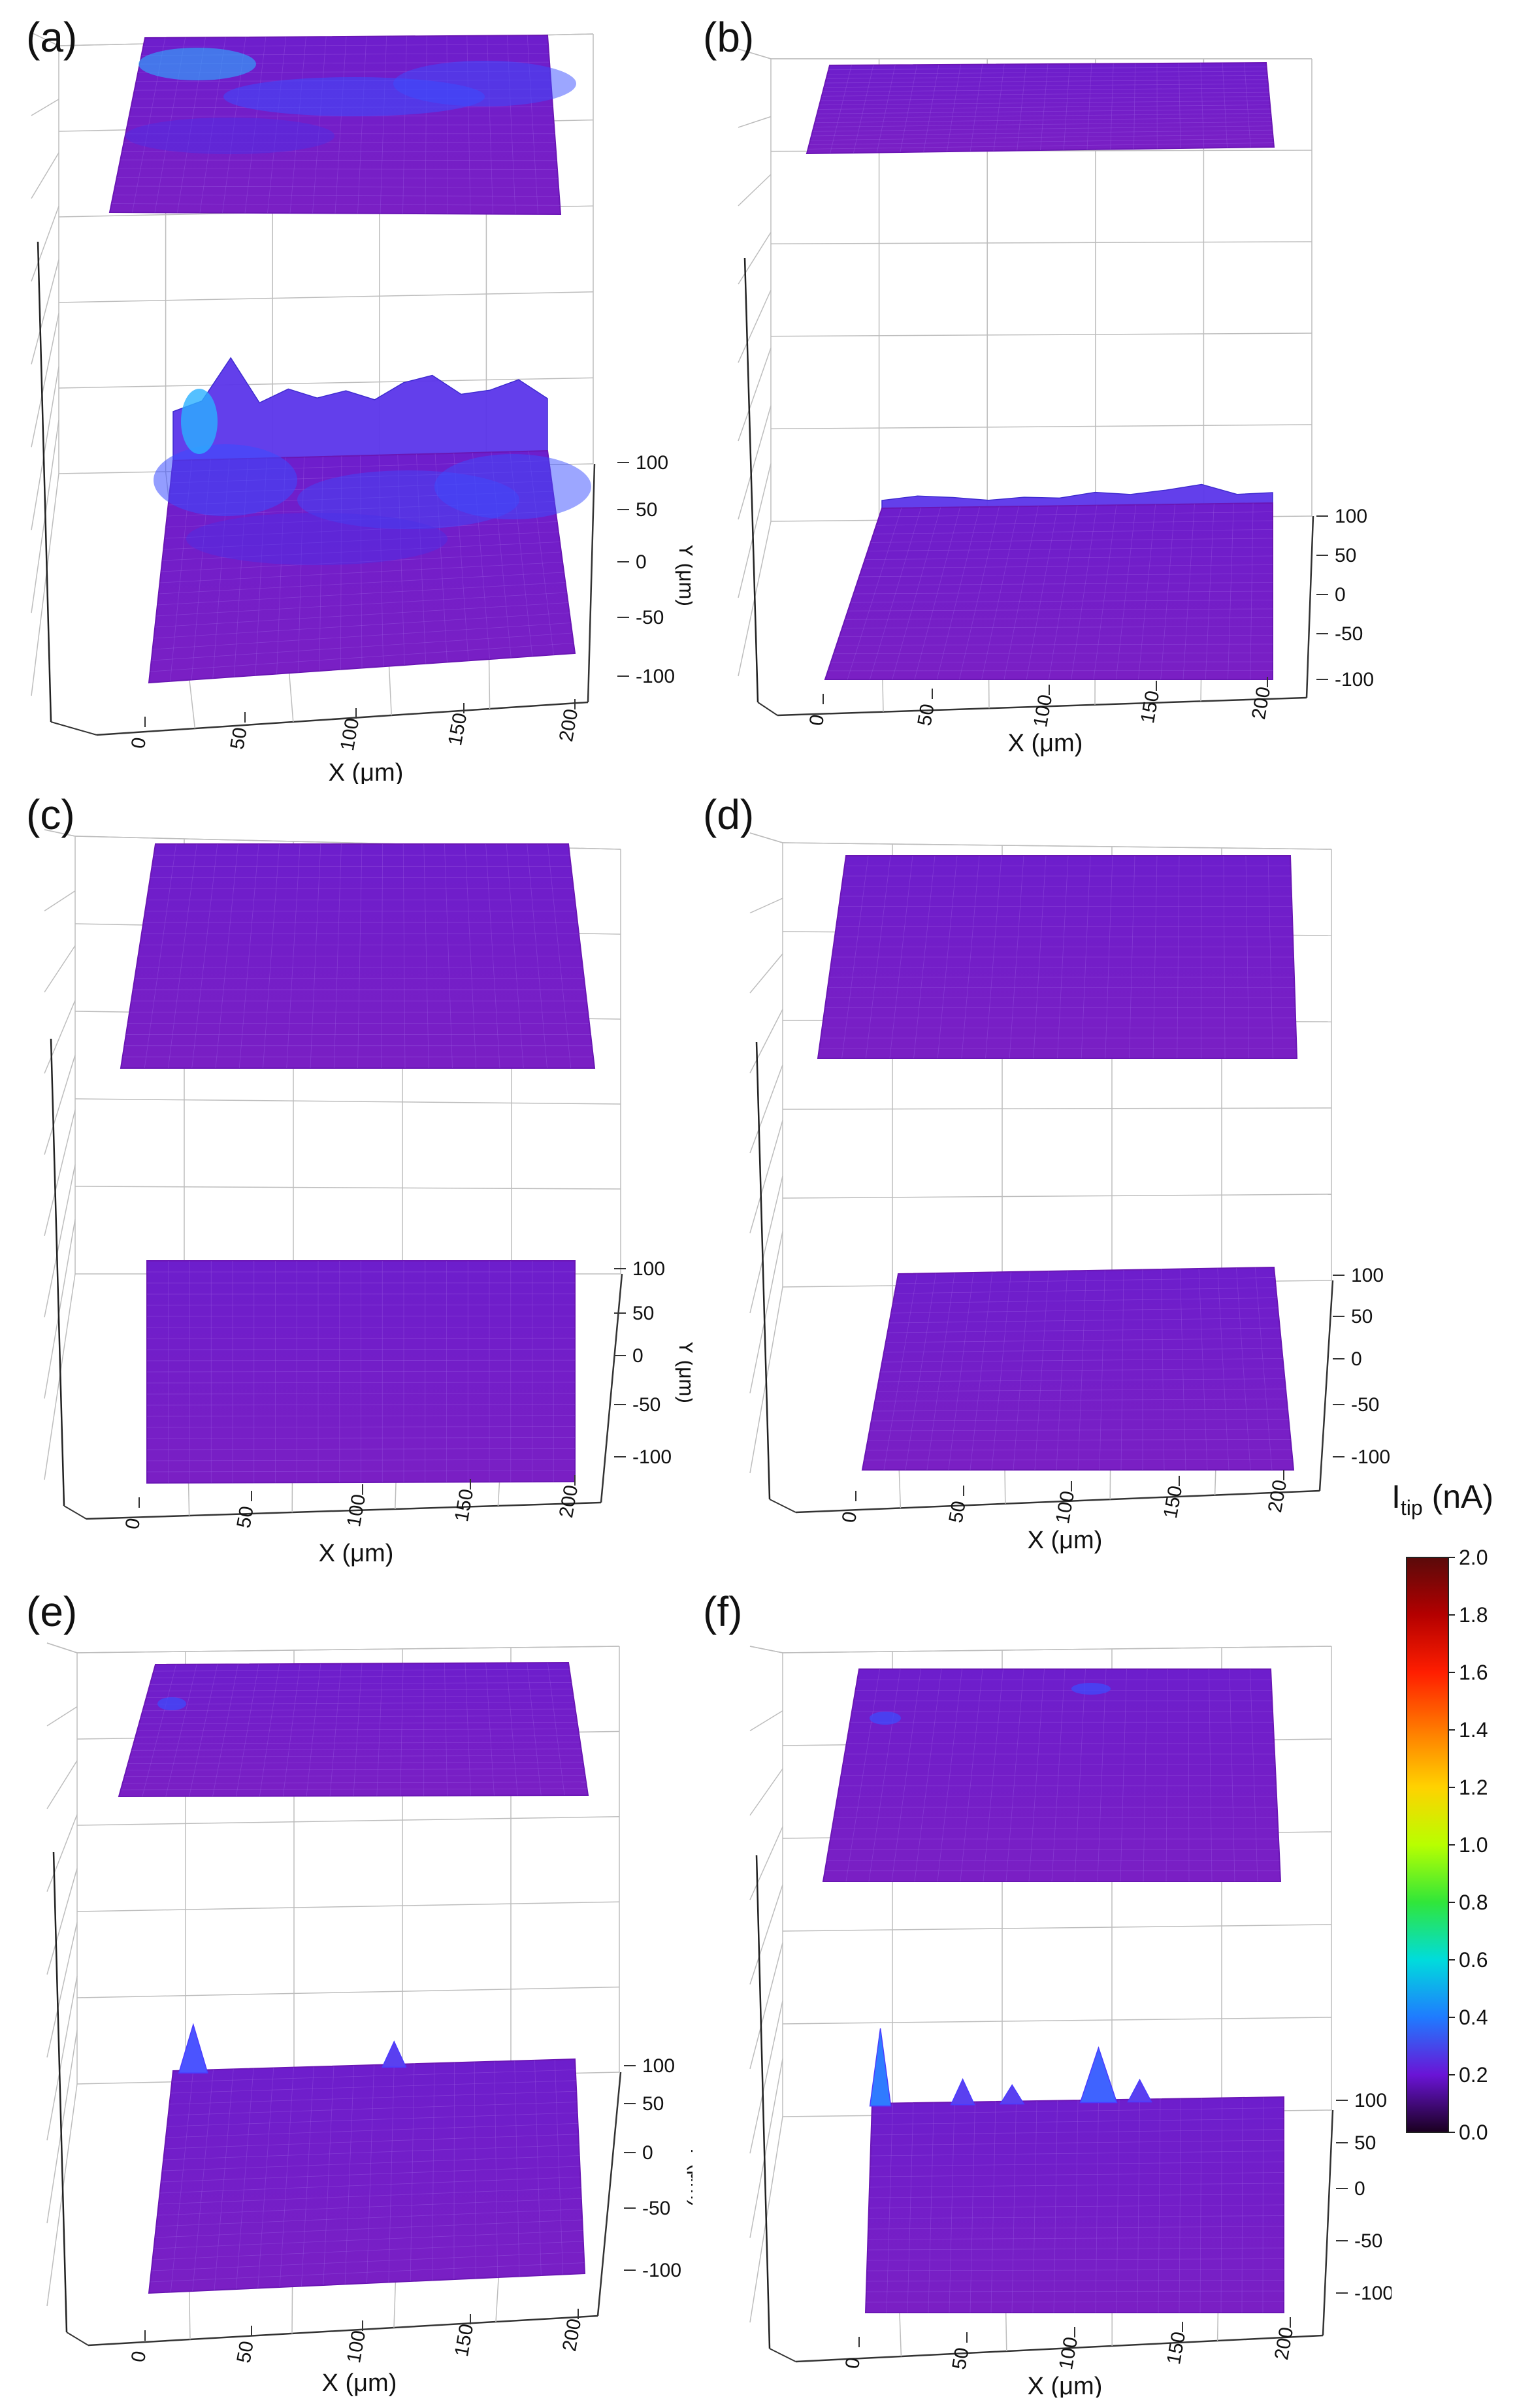 The image size is (1532, 2408). Describe the element at coordinates (1396, 1496) in the screenshot. I see `colorbar-label-main: I` at that location.